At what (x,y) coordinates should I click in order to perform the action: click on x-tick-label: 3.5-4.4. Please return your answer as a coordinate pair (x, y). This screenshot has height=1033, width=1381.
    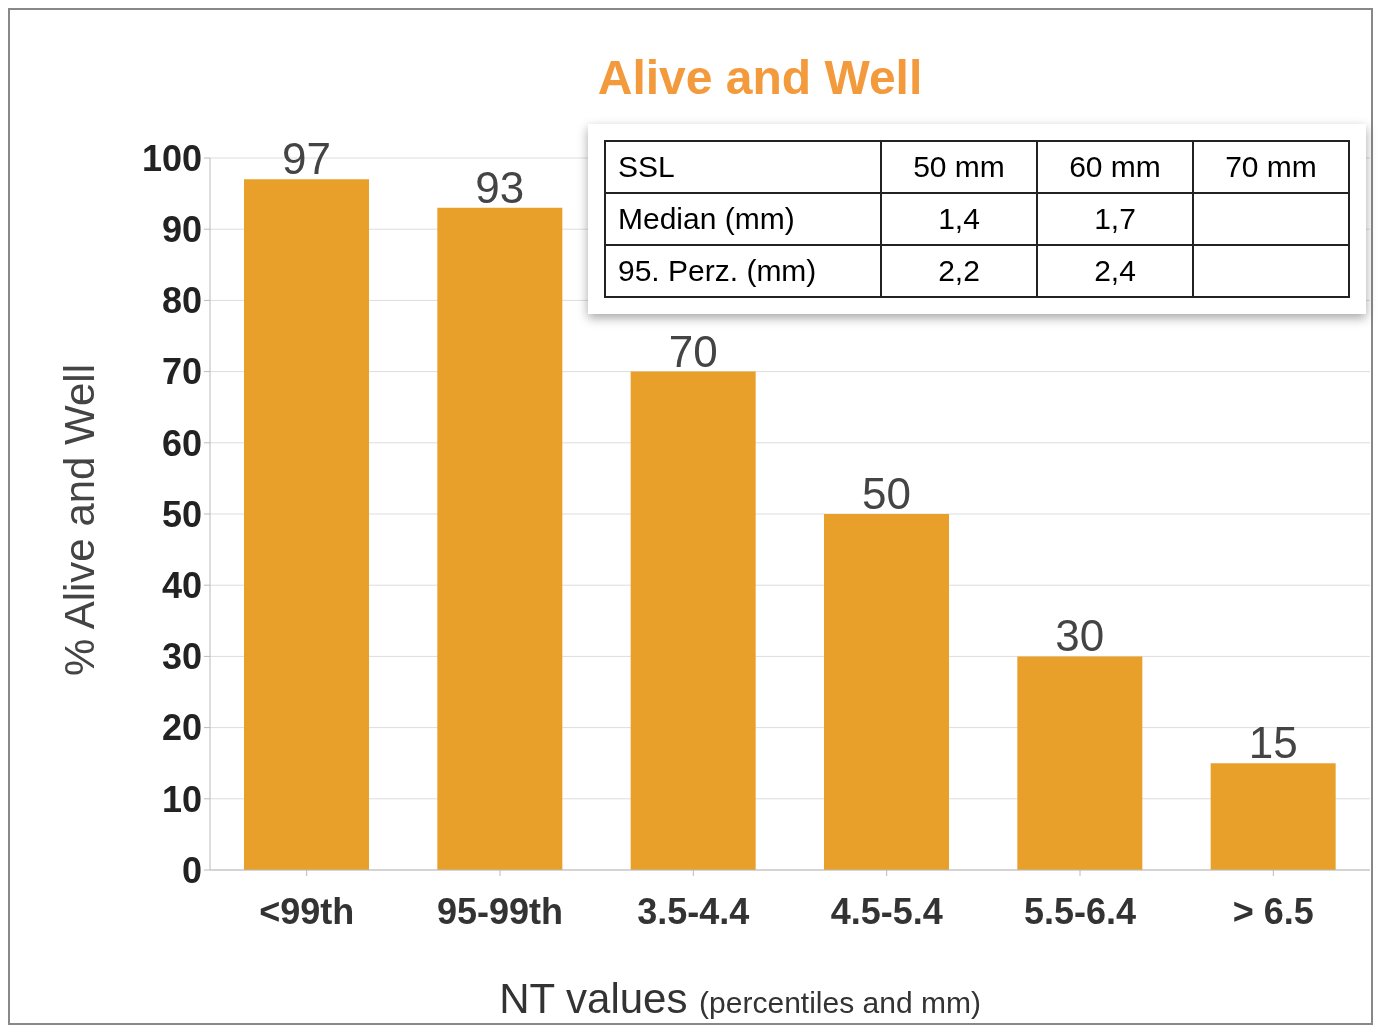
    Looking at the image, I should click on (693, 911).